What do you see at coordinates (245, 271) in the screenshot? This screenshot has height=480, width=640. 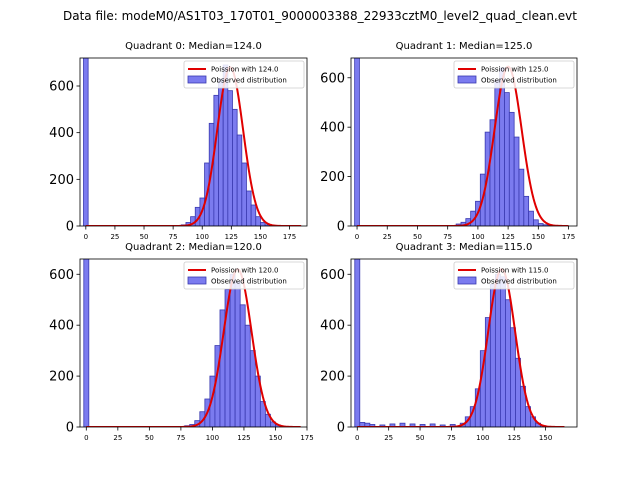 I see `legend-curve-label: Poission with 120.0` at bounding box center [245, 271].